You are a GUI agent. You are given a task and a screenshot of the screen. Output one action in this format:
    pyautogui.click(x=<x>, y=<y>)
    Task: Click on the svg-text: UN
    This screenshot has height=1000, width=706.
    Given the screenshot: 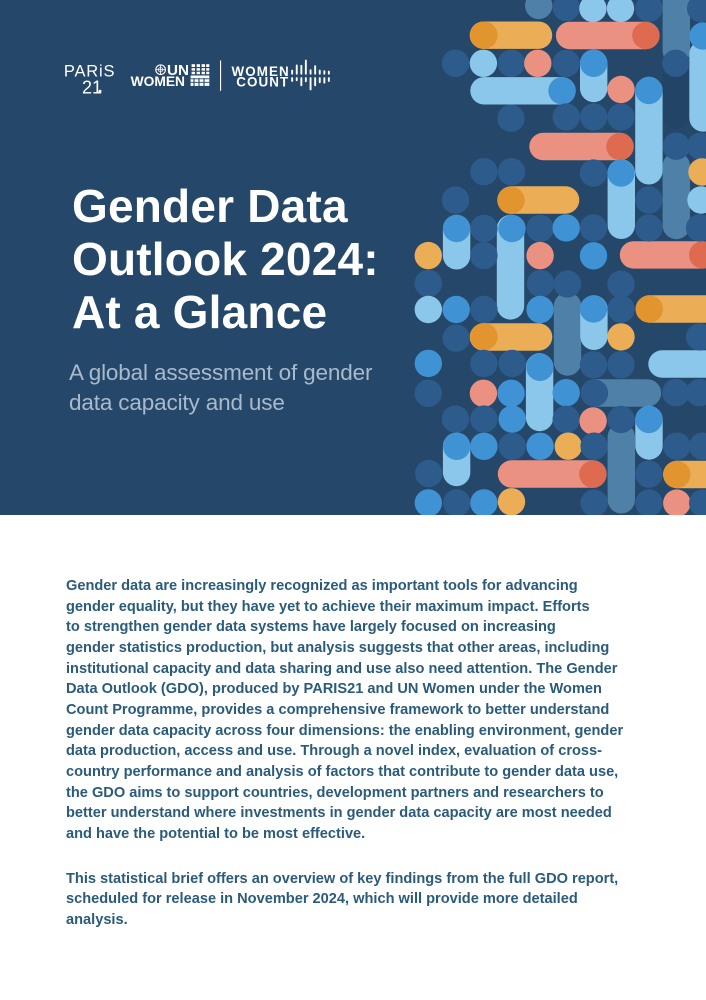 What is the action you would take?
    pyautogui.click(x=178, y=70)
    